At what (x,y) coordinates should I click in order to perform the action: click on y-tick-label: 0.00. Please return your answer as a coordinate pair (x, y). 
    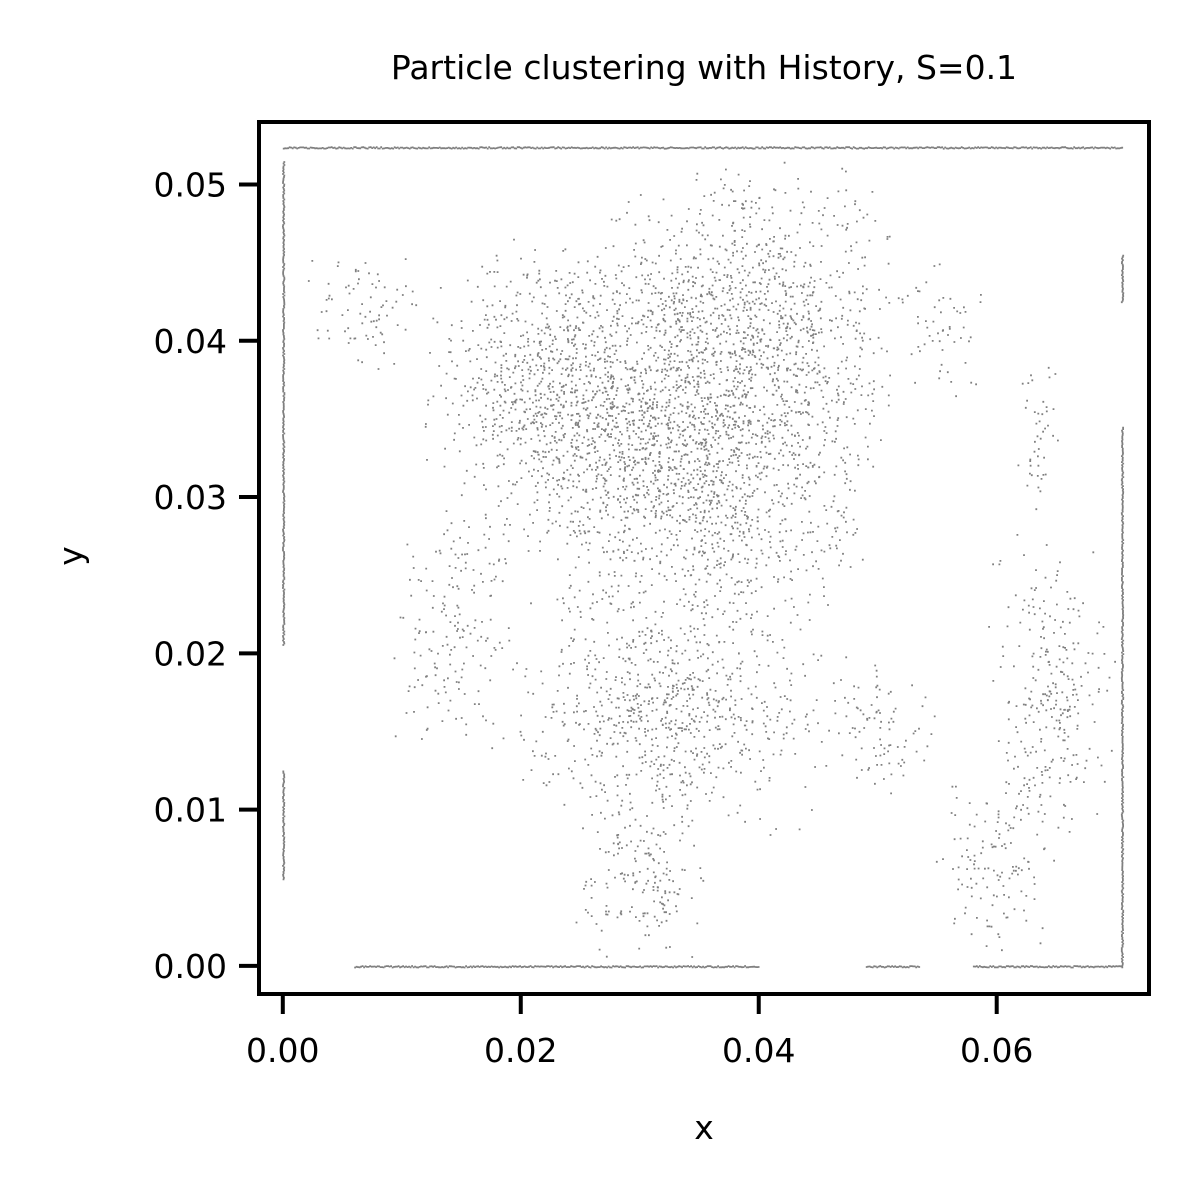
    Looking at the image, I should click on (190, 966).